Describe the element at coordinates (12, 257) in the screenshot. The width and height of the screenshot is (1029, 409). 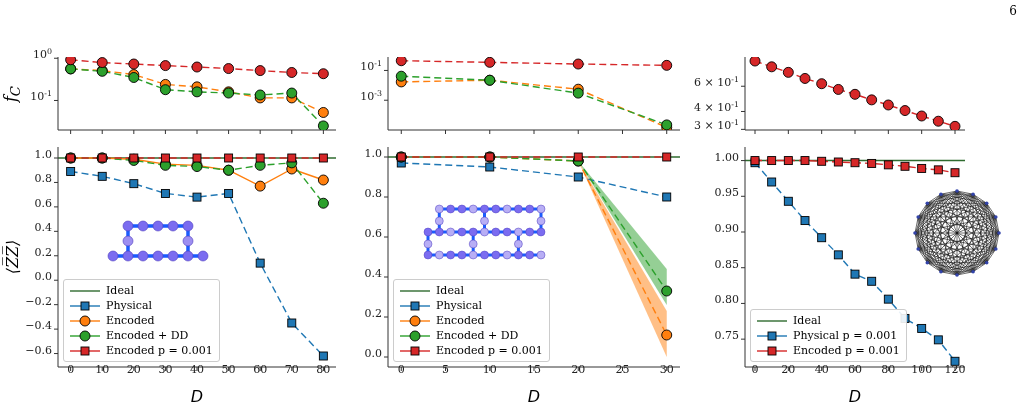
I see `y-axis-title: ⟨Z̅Z̅⟩` at that location.